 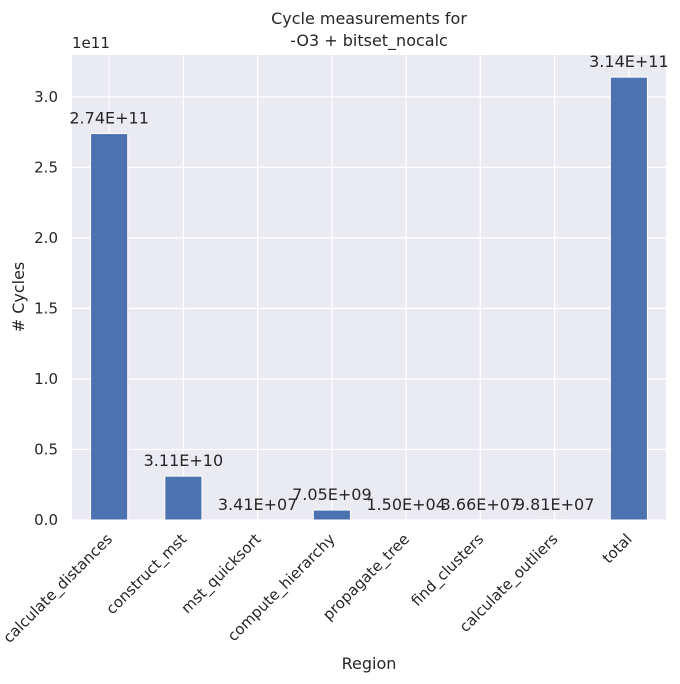 I want to click on x-tick-label: calculate_distances, so click(x=58, y=588).